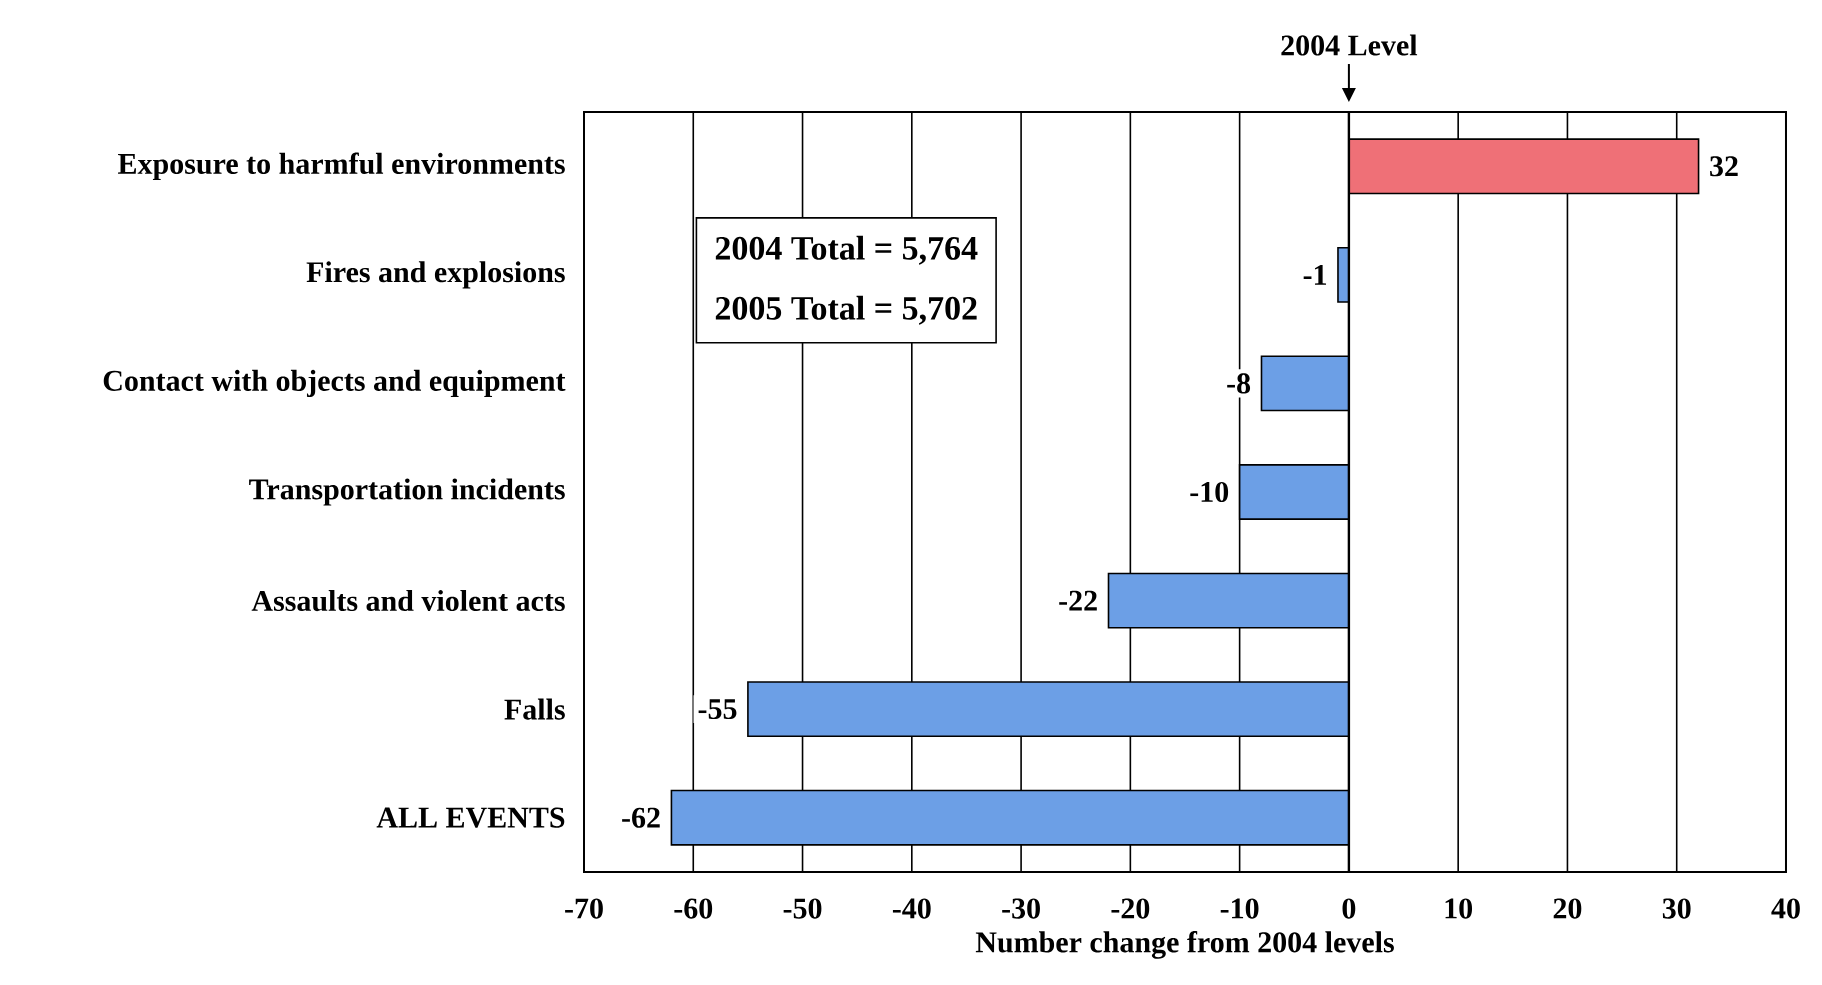  What do you see at coordinates (717, 709) in the screenshot?
I see `data-label: -55` at bounding box center [717, 709].